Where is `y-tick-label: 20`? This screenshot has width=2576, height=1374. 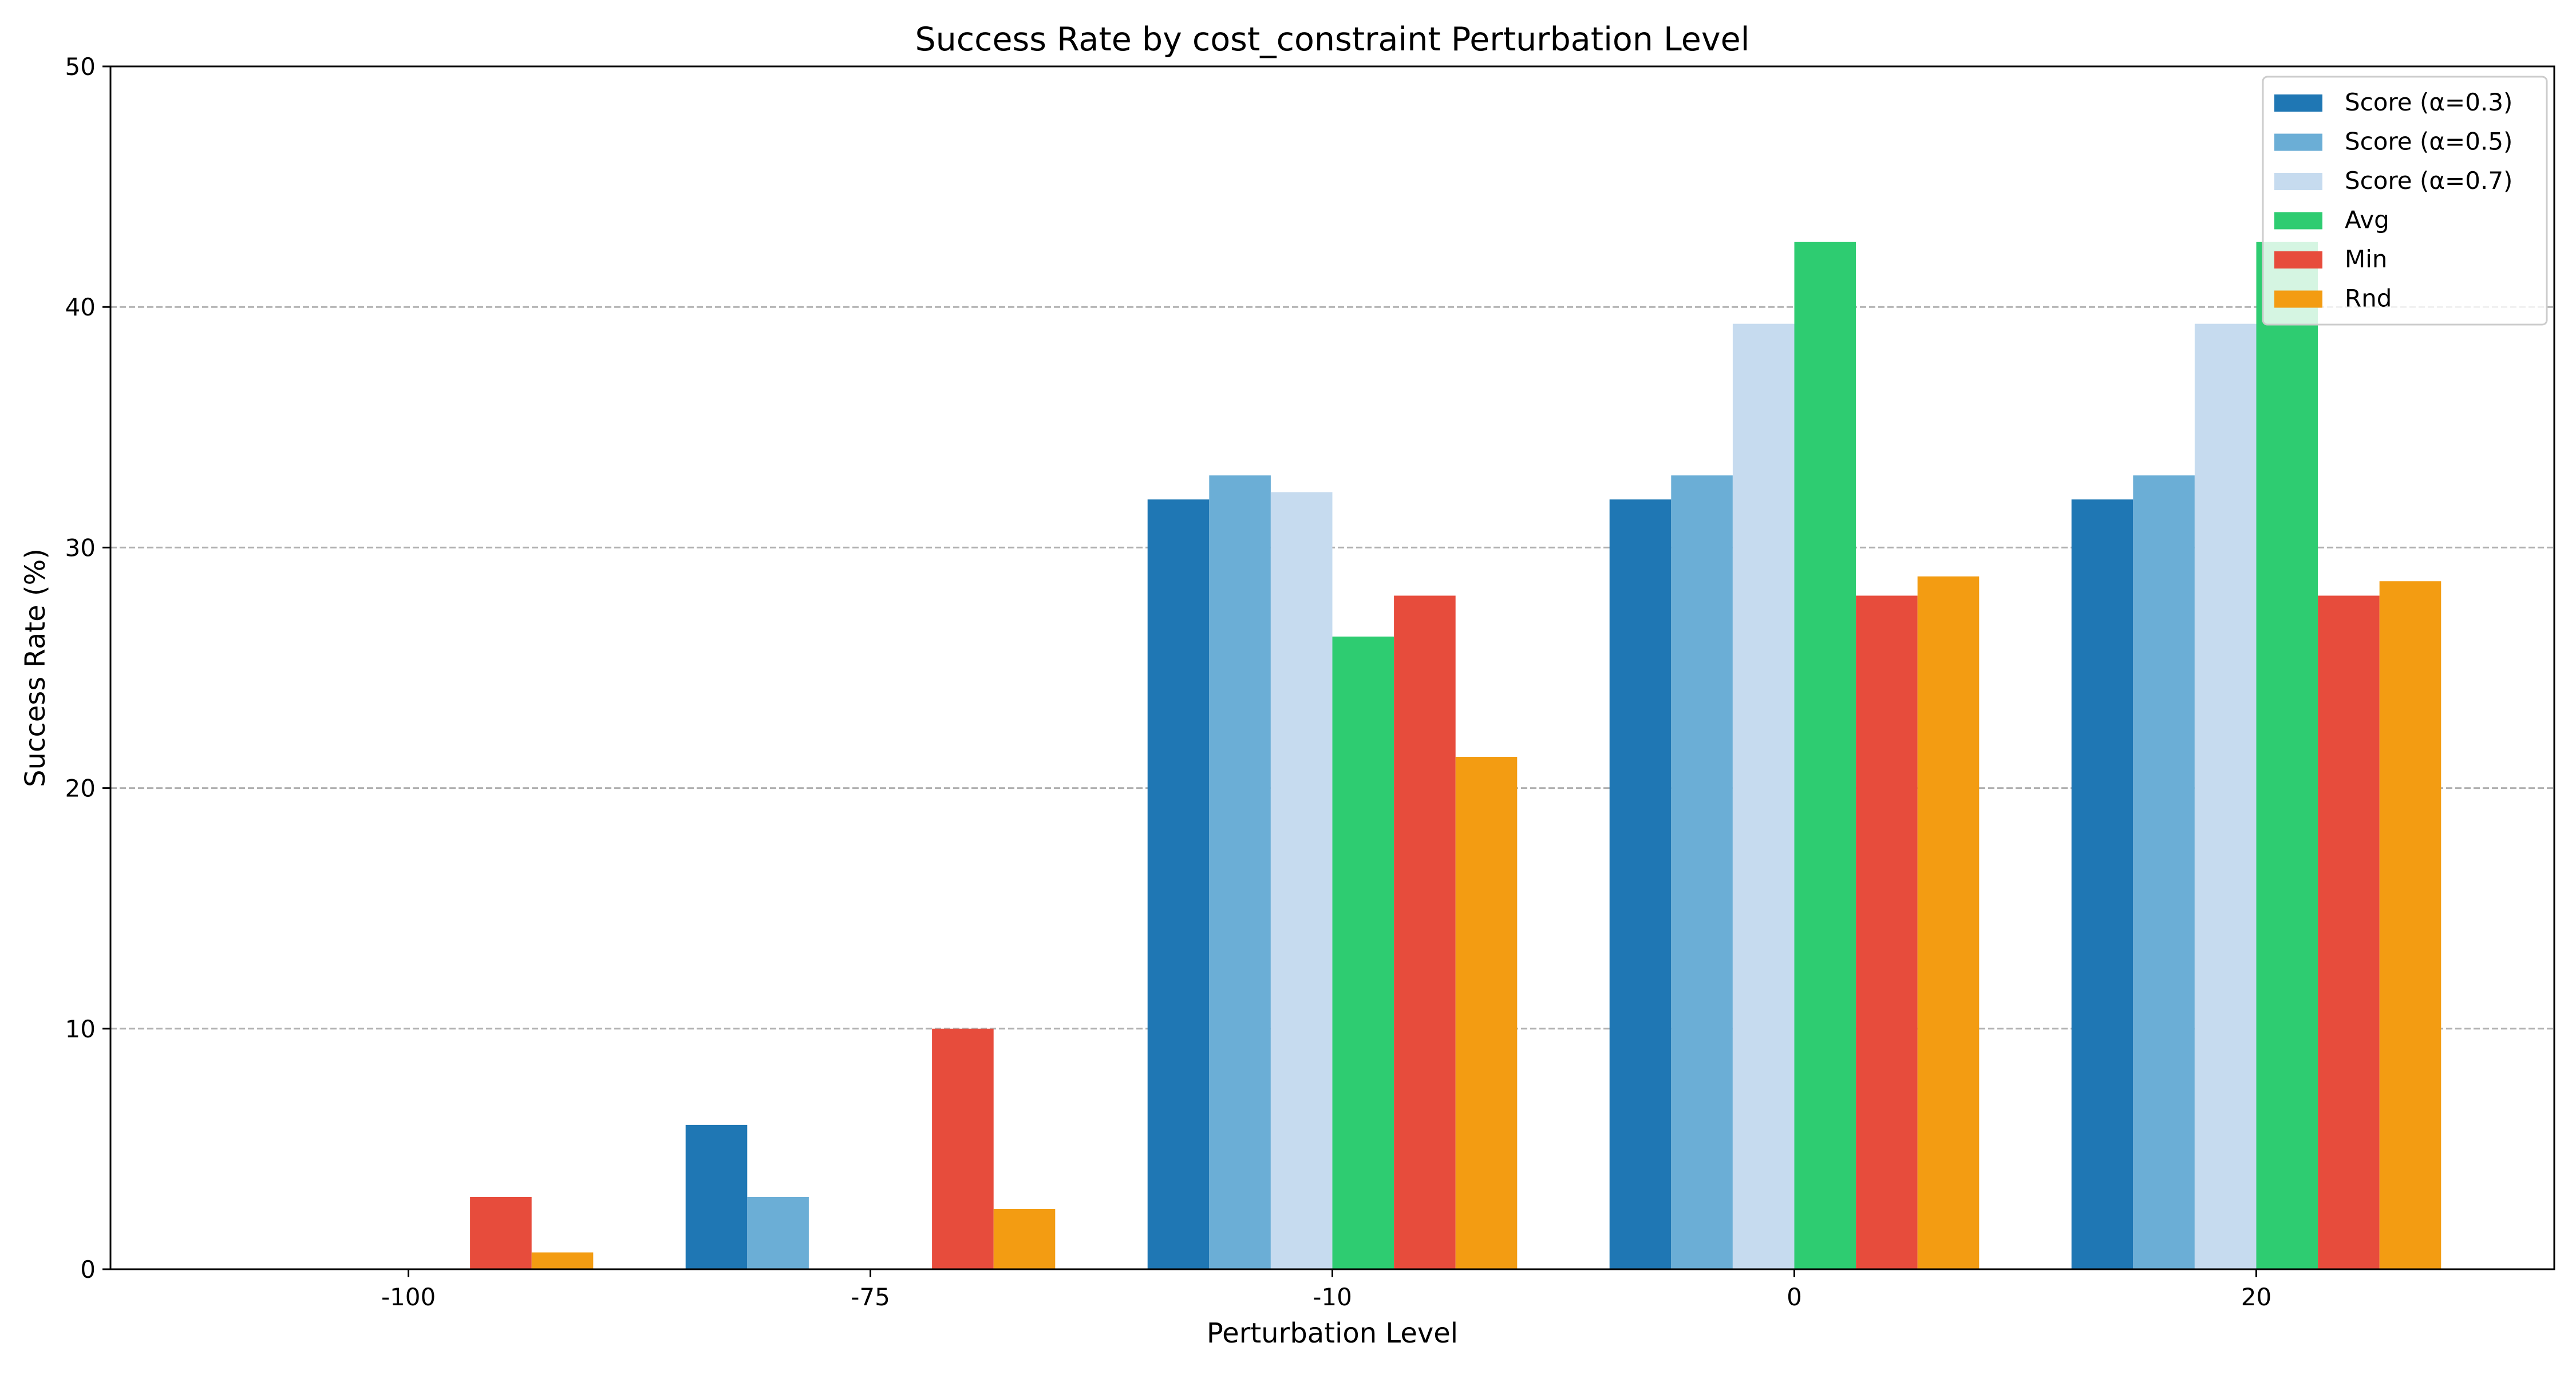
y-tick-label: 20 is located at coordinates (80, 789).